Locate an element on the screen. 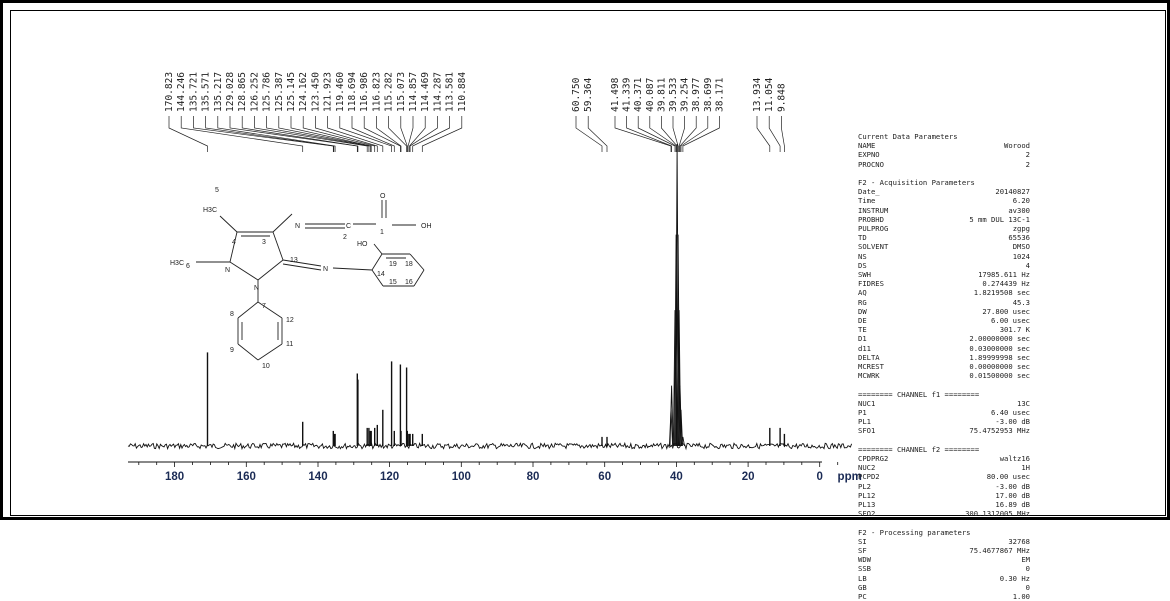 This screenshot has width=1170, height=601. x-tick-label: 180 is located at coordinates (174, 477).